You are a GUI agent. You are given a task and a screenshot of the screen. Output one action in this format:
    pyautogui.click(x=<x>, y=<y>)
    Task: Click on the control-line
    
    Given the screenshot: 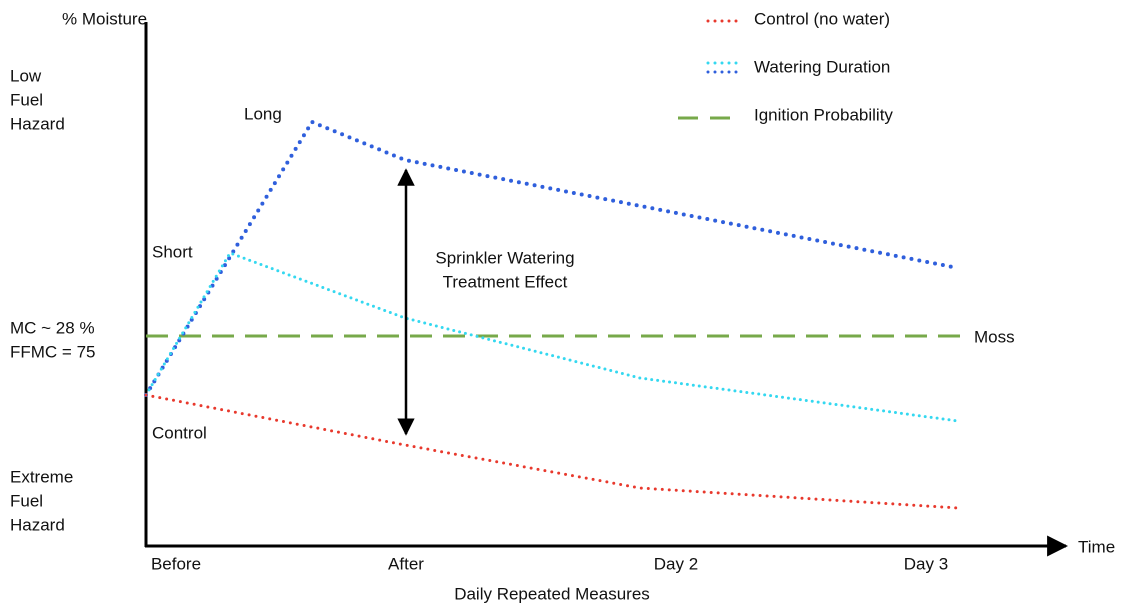 What is the action you would take?
    pyautogui.click(x=552, y=451)
    